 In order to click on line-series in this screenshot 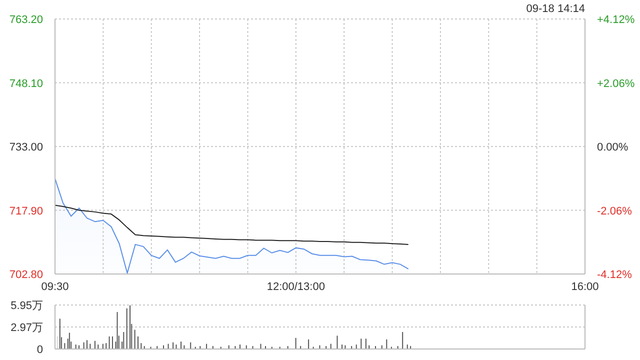, I will do `click(232, 224)`.